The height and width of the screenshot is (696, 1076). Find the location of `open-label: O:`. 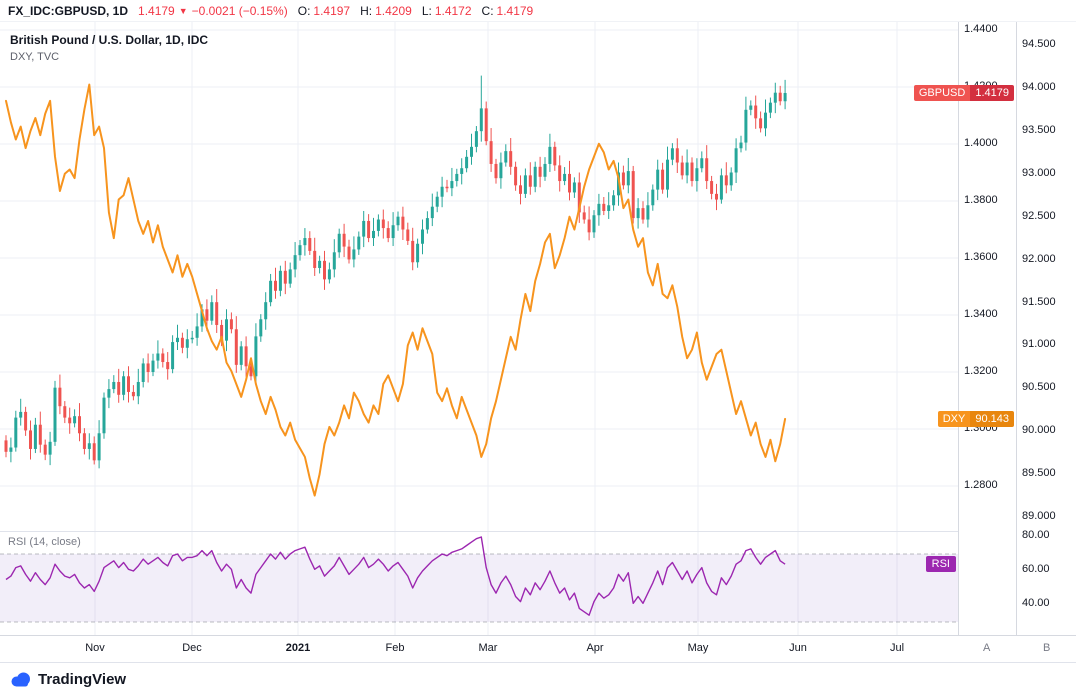

open-label: O: is located at coordinates (304, 10).